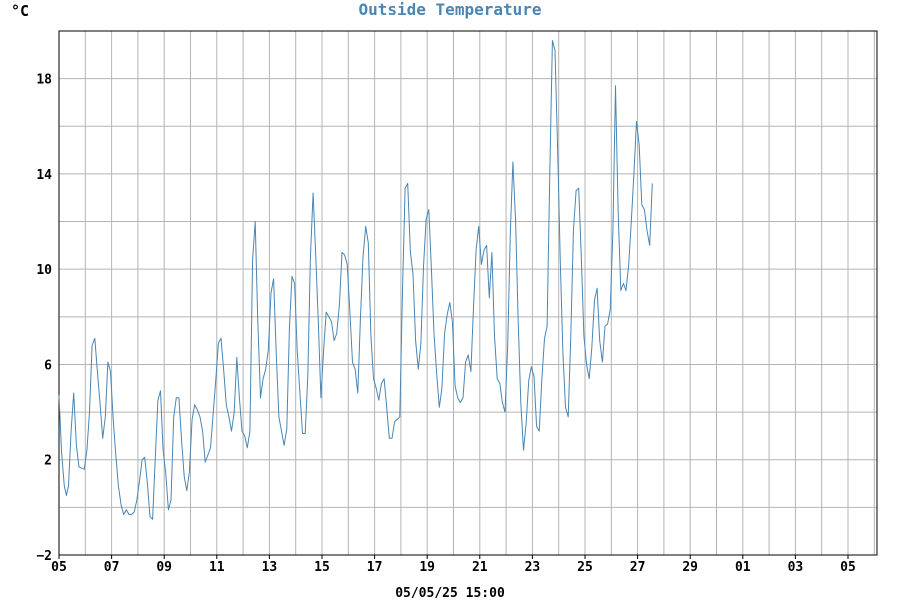 The height and width of the screenshot is (600, 900). I want to click on y-tick-labels: −2 2 6 10 14 18, so click(44, 318).